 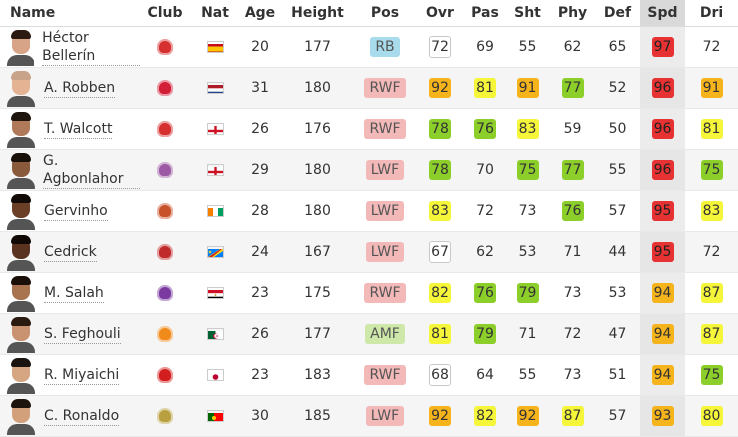 What do you see at coordinates (317, 252) in the screenshot?
I see `height-cell: 167` at bounding box center [317, 252].